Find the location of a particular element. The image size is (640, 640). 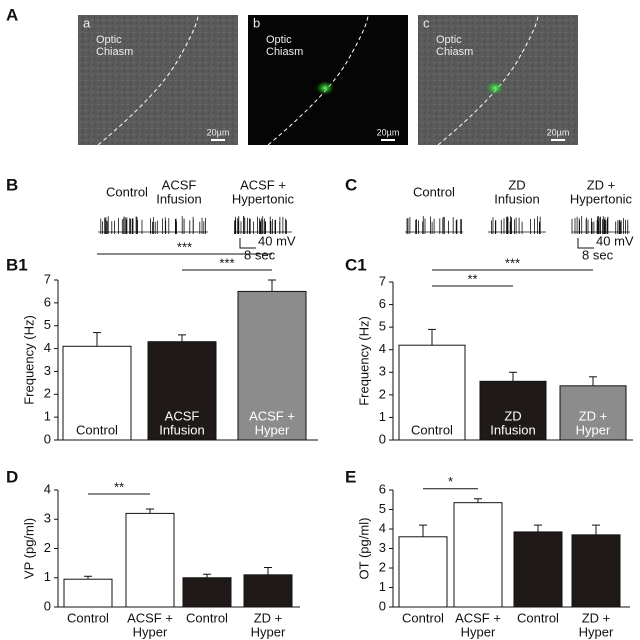

panel-label: A is located at coordinates (12, 14).